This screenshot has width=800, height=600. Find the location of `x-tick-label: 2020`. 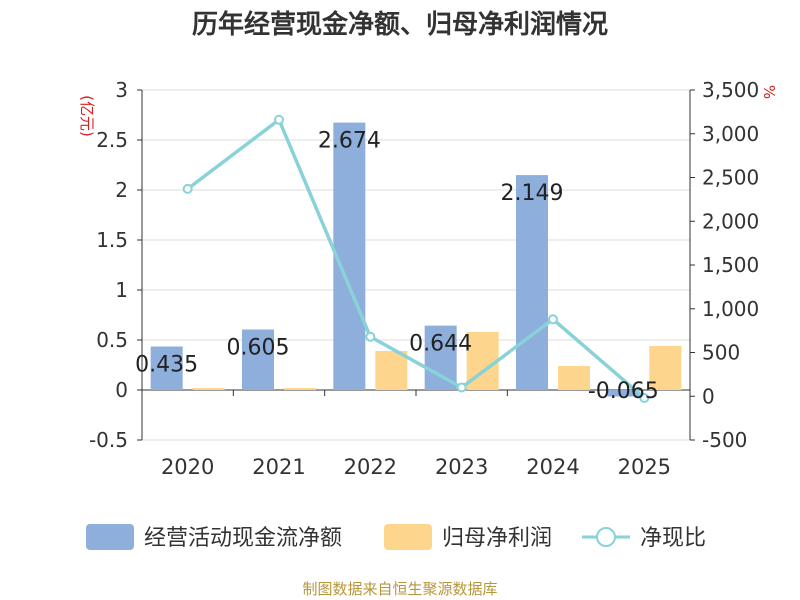

x-tick-label: 2020 is located at coordinates (187, 467).